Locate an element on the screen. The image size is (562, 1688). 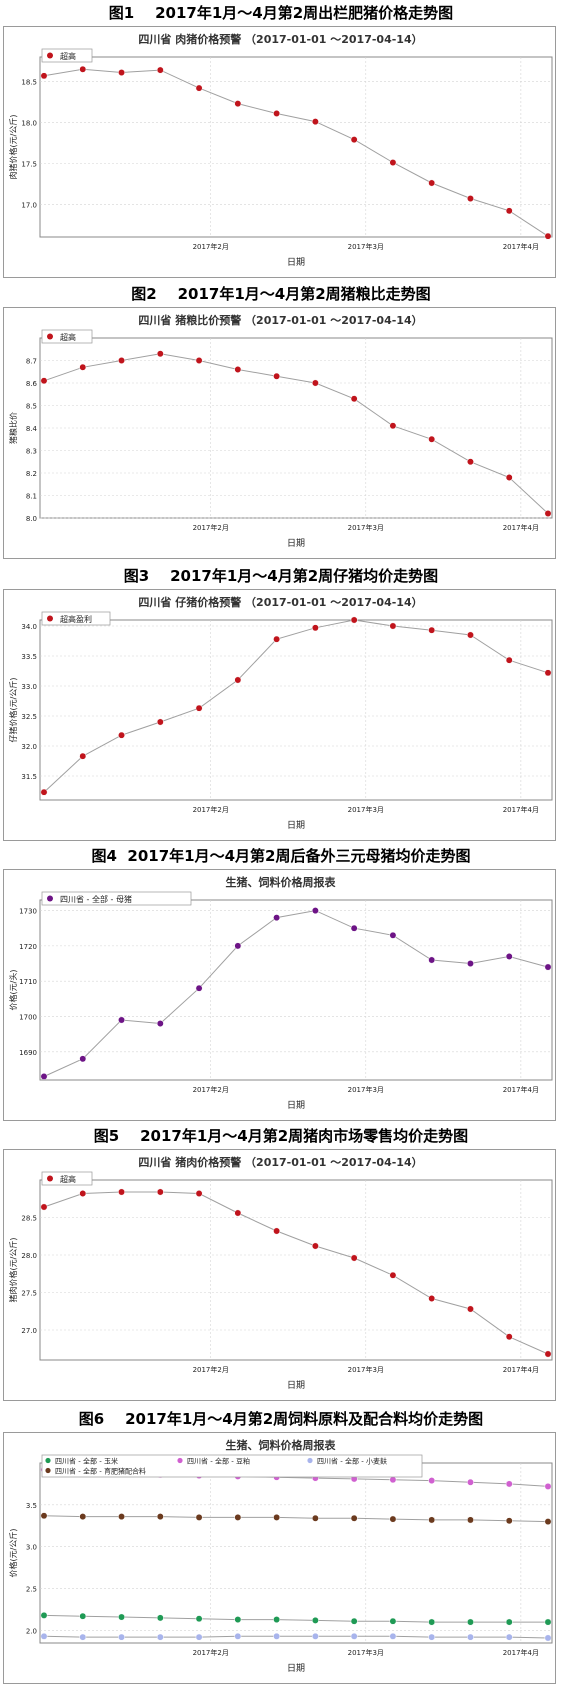
y-tick-label: 17.5 is located at coordinates (29, 164).